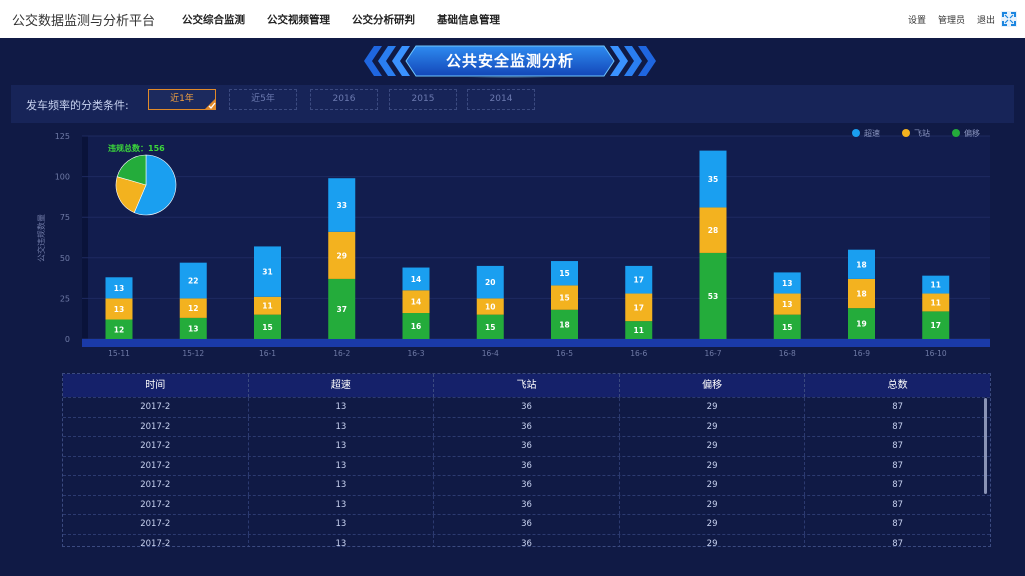 This screenshot has width=1025, height=576. I want to click on col-speeding: 超速, so click(342, 385).